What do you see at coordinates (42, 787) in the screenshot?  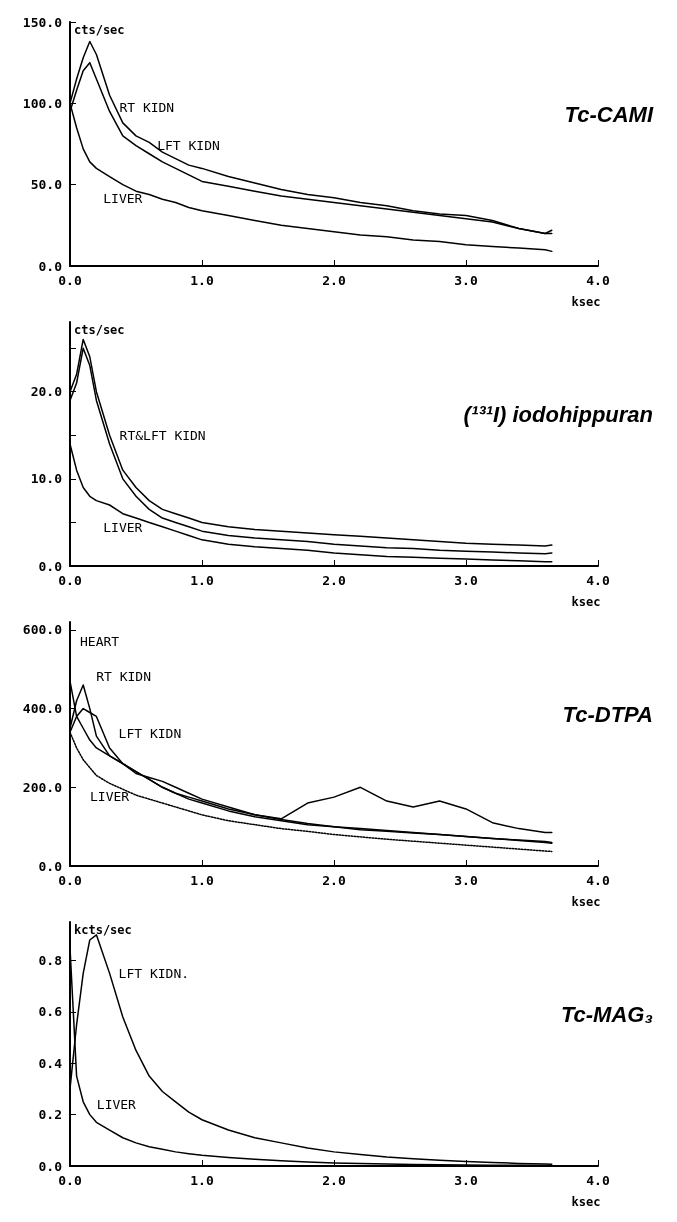 I see `y-tick-label: 200.0` at bounding box center [42, 787].